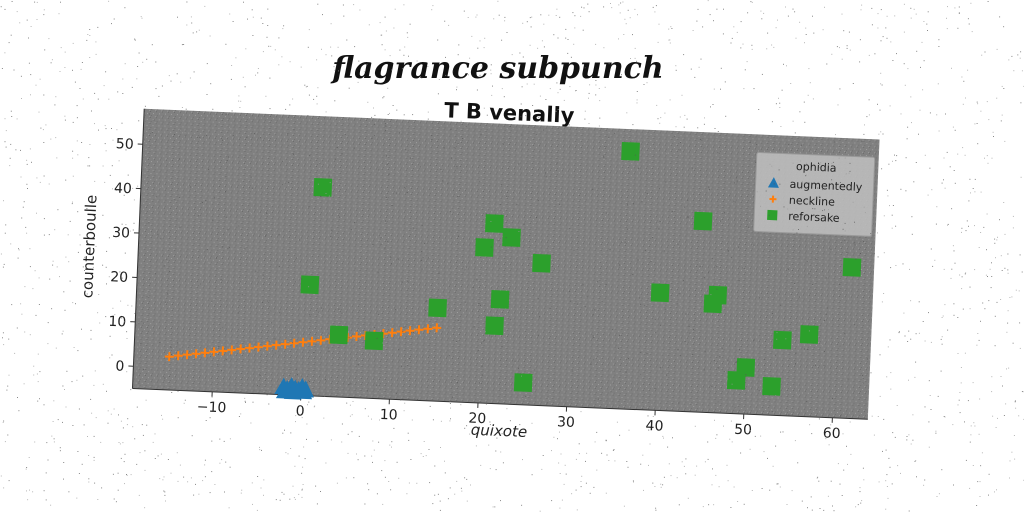  I want to click on legend-marker-reforsake, so click(772, 215).